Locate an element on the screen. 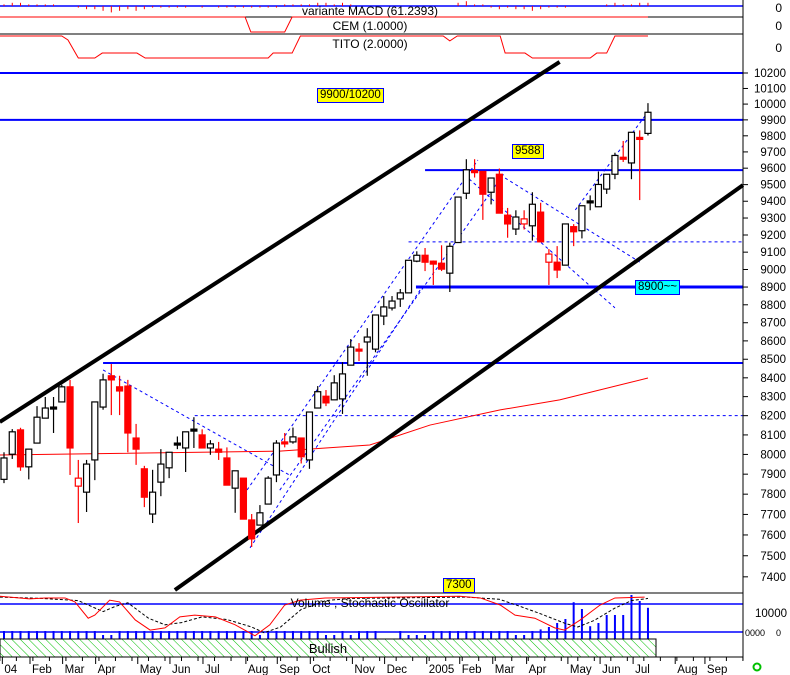  stochastic-axis-label: 10000 is located at coordinates (771, 614).